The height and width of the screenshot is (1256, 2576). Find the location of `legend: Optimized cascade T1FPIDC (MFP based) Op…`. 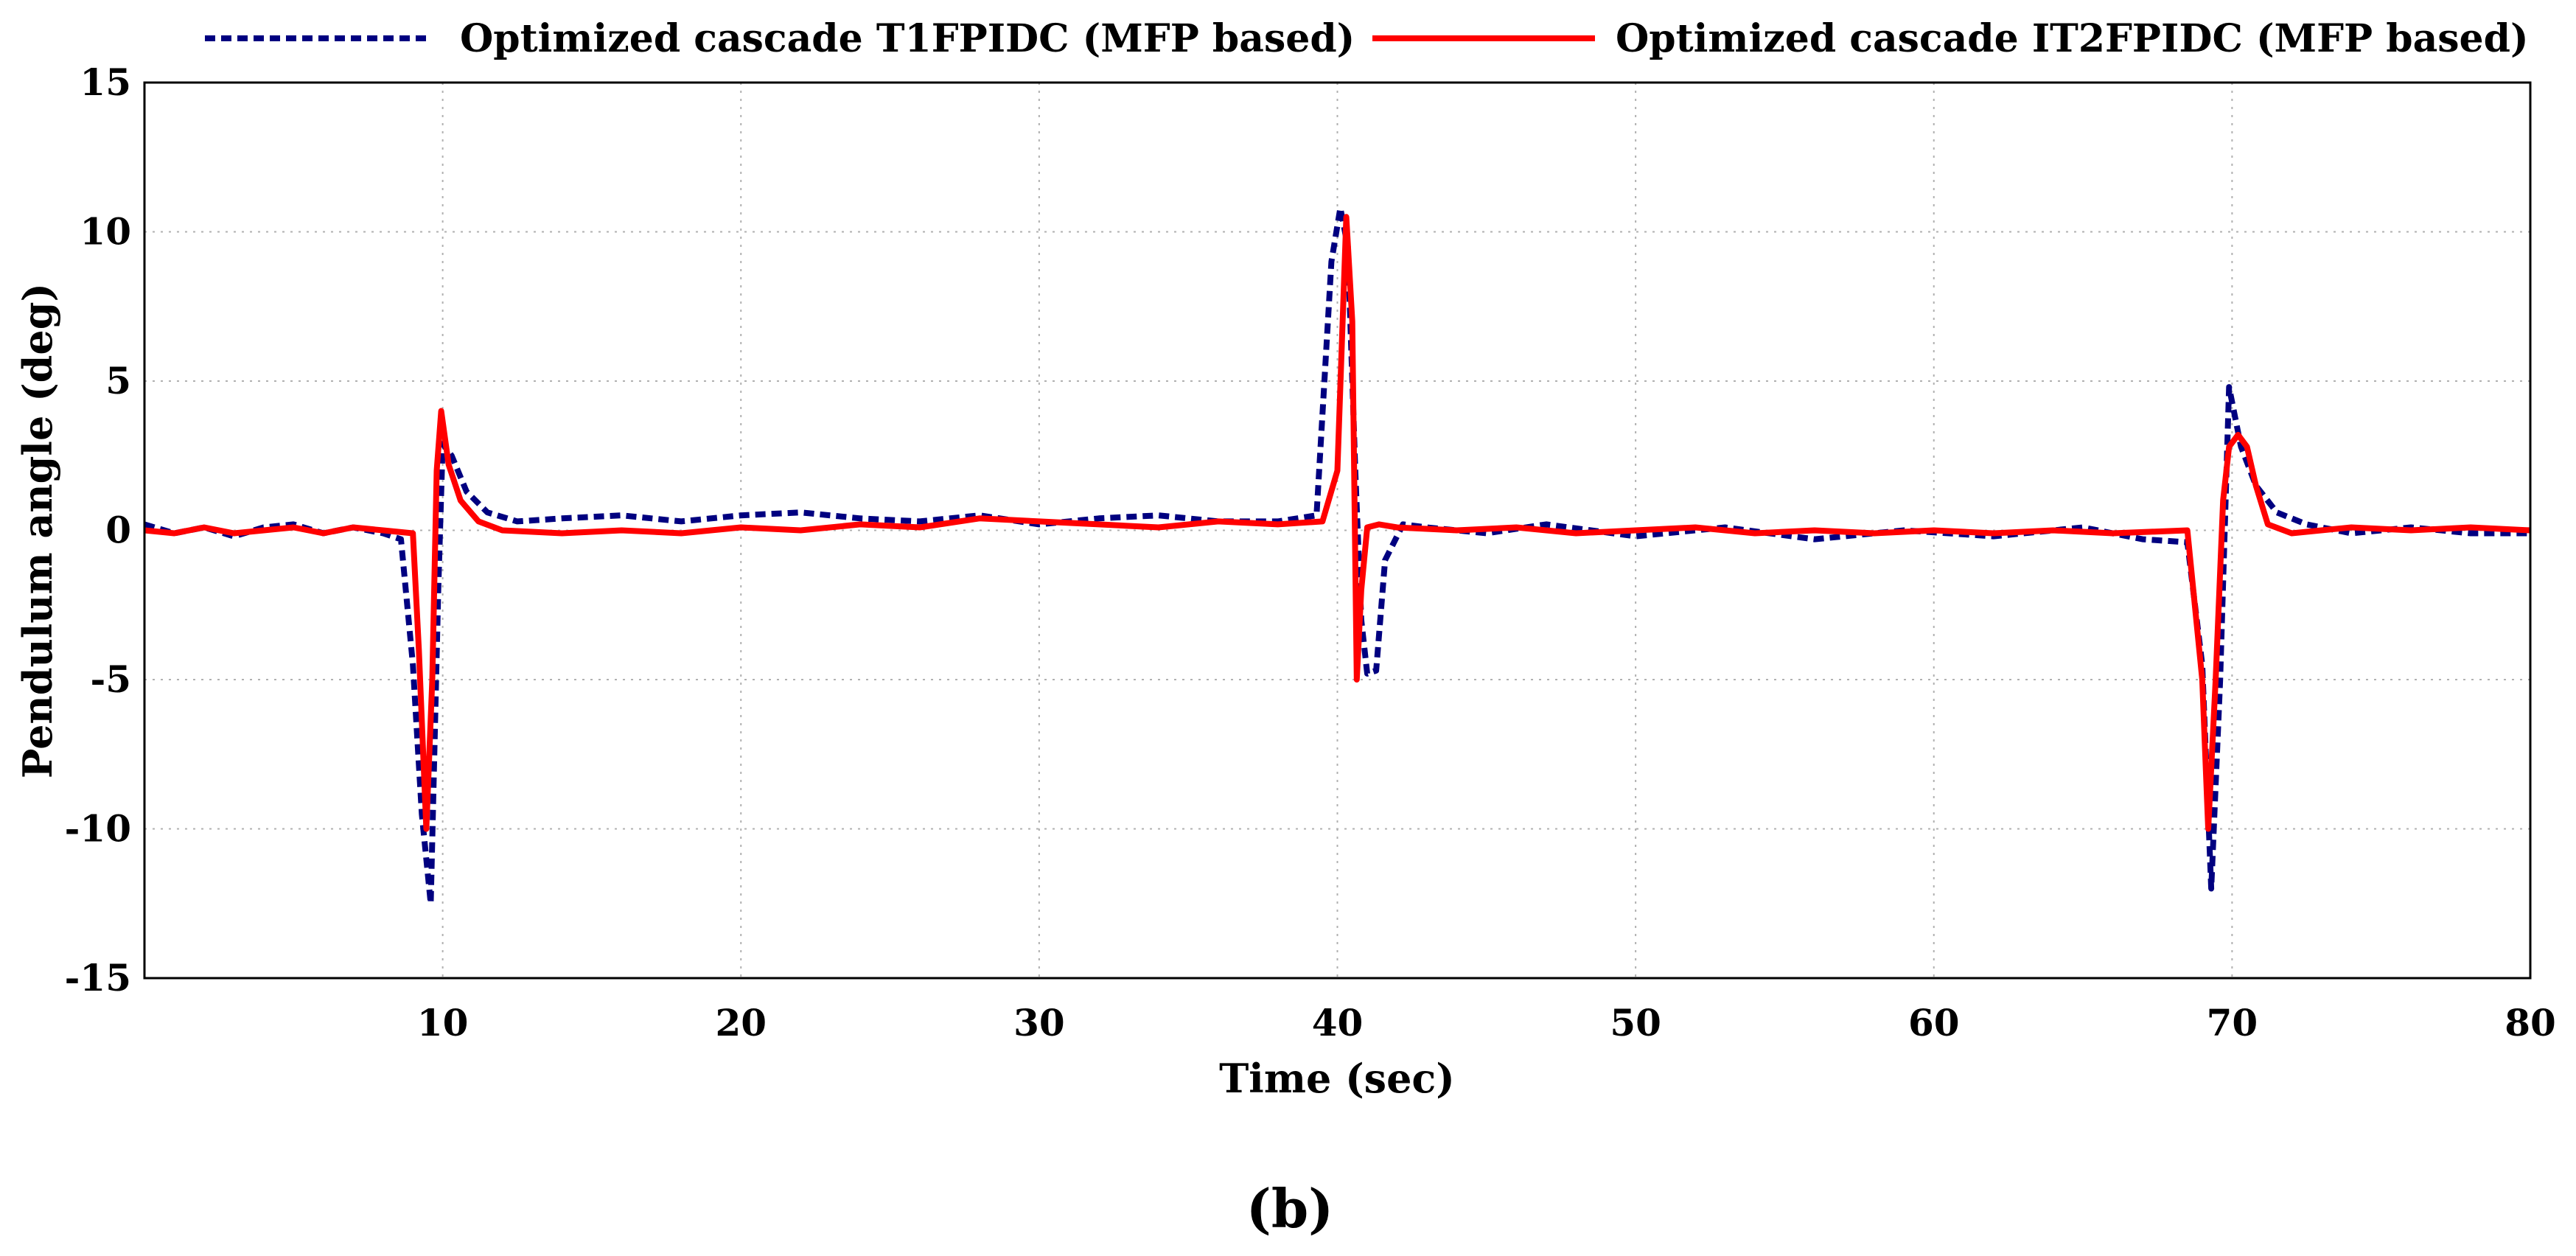

legend: Optimized cascade T1FPIDC (MFP based) Op… is located at coordinates (1367, 38).